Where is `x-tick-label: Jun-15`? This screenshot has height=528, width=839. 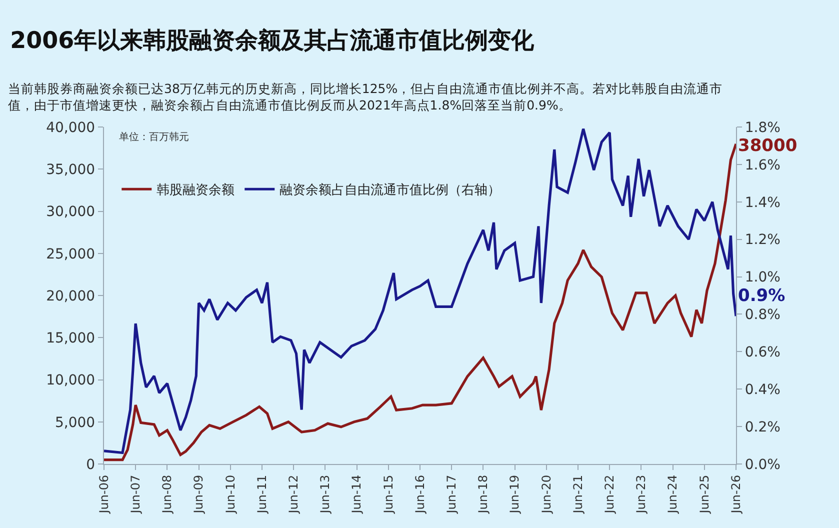 x-tick-label: Jun-15 is located at coordinates (388, 494).